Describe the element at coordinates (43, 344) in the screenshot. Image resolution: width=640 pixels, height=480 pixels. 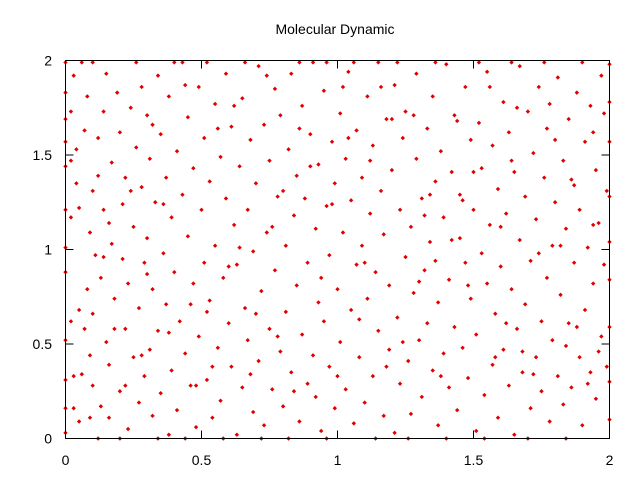
I see `y-tick-label: 0.5` at that location.